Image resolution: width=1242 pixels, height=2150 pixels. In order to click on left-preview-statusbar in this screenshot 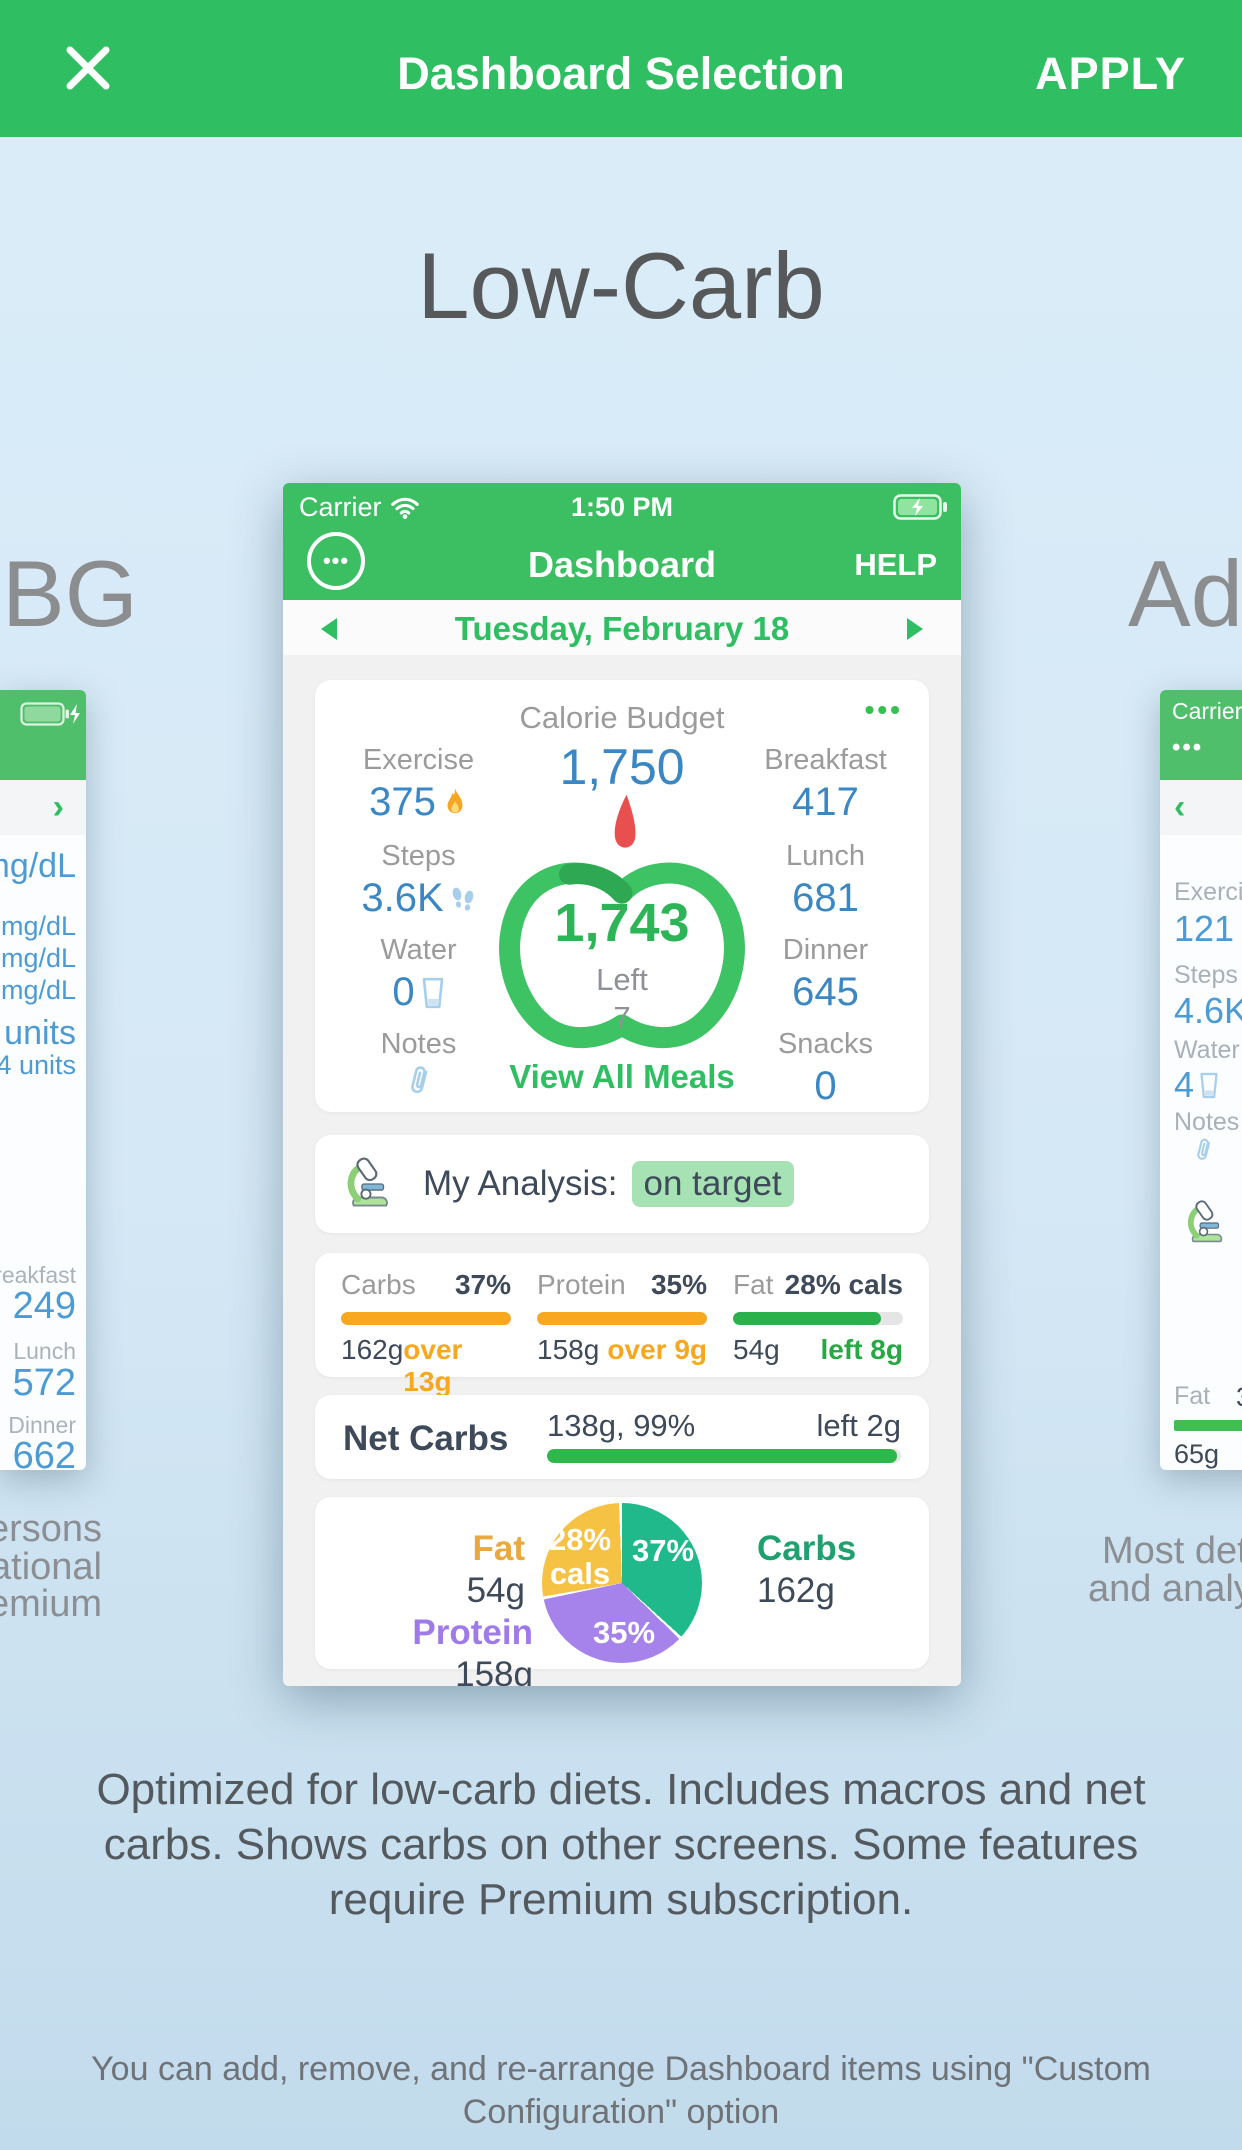, I will do `click(43, 735)`.